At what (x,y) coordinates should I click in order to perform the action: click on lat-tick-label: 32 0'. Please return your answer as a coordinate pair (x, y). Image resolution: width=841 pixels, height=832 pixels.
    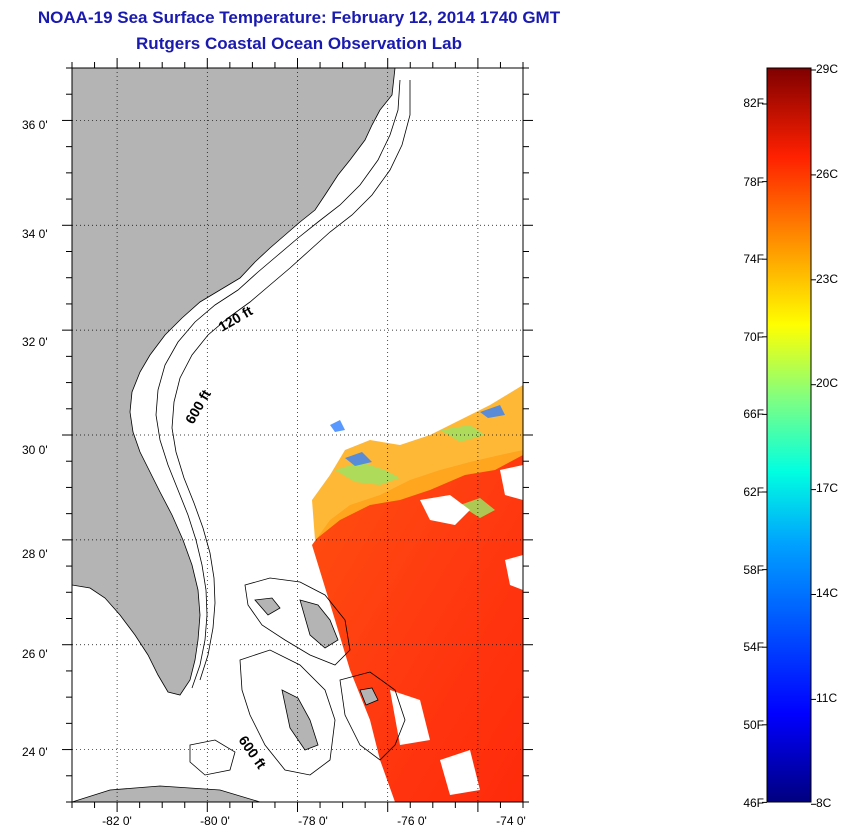
    Looking at the image, I should click on (35, 342).